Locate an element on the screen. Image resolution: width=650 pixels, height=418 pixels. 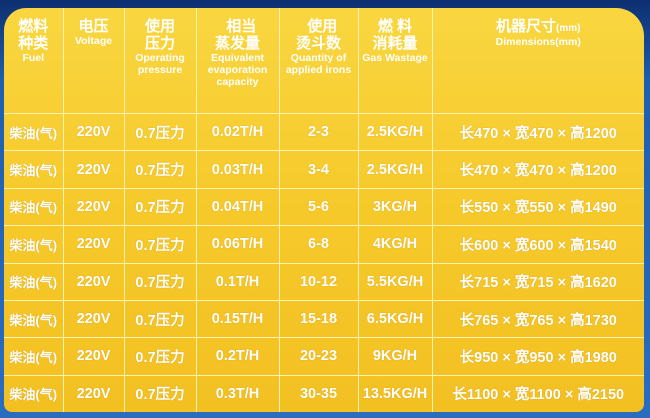
irons-cell: 15-18 is located at coordinates (318, 319).